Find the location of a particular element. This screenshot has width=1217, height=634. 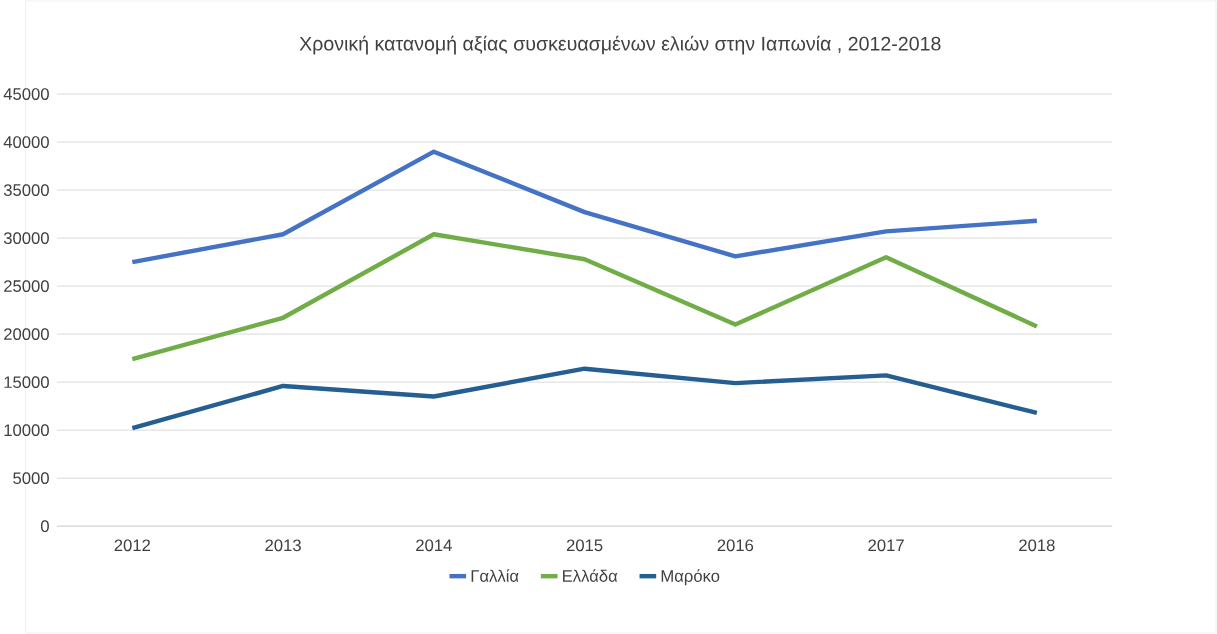

x-tick-label: 2012 is located at coordinates (132, 545).